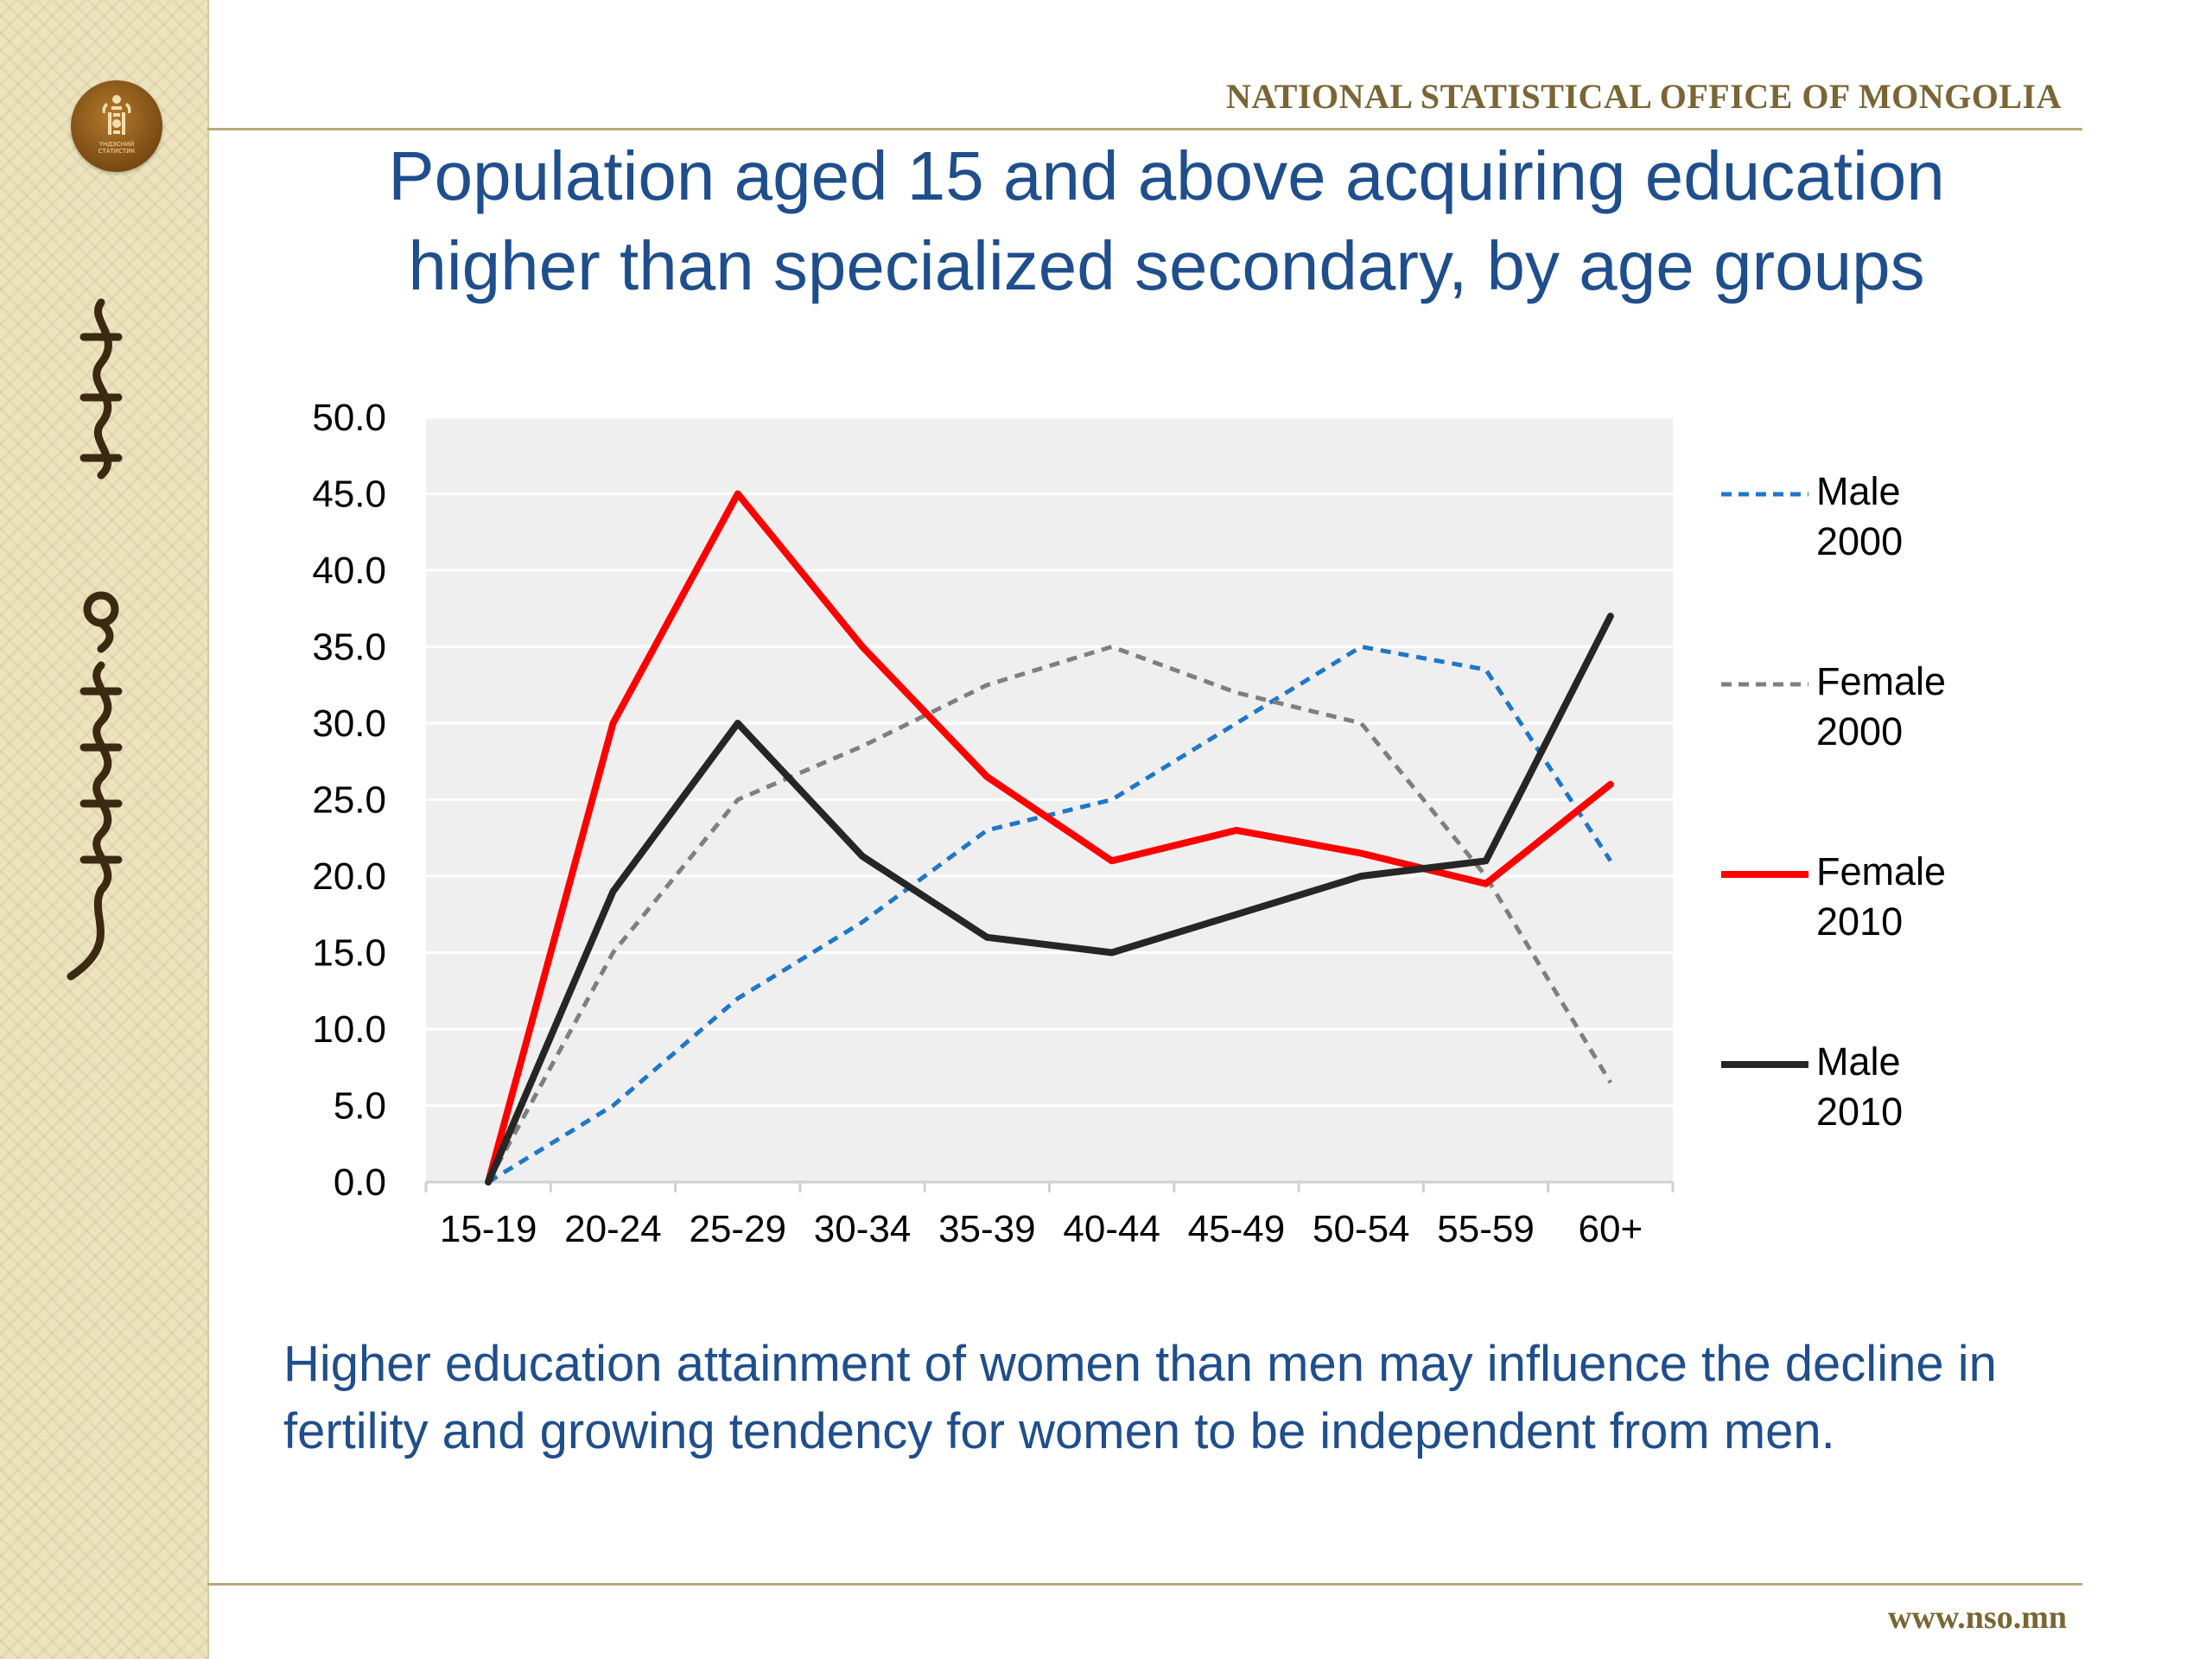 The width and height of the screenshot is (2212, 1659). I want to click on x-tick-label: 35-39, so click(987, 1229).